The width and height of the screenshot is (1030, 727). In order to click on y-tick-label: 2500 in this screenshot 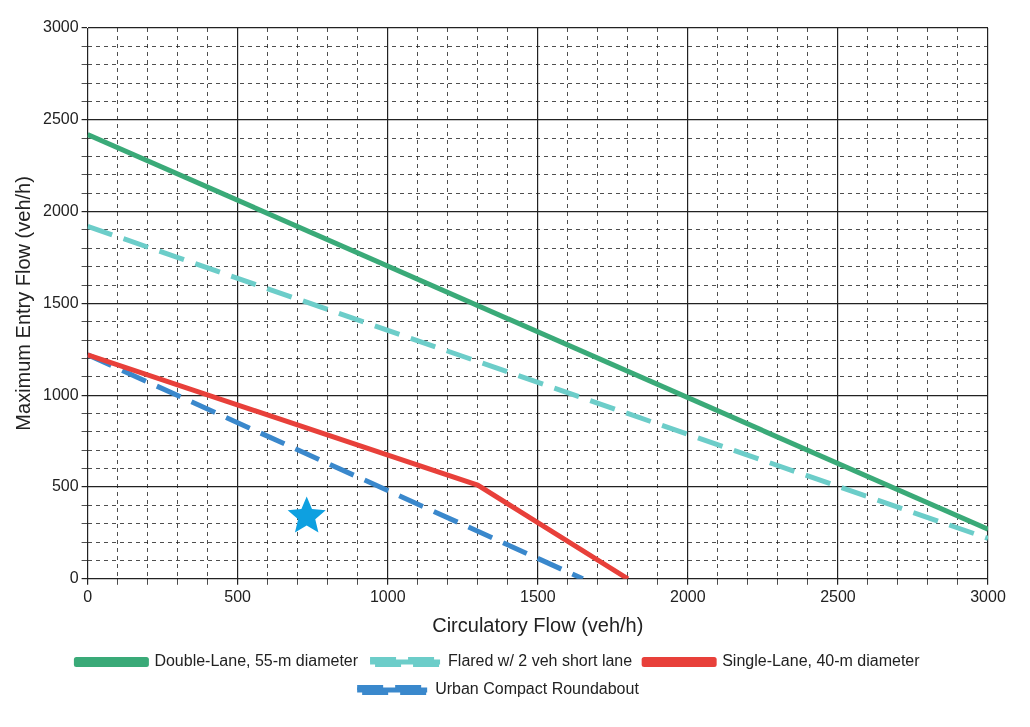, I will do `click(61, 119)`.